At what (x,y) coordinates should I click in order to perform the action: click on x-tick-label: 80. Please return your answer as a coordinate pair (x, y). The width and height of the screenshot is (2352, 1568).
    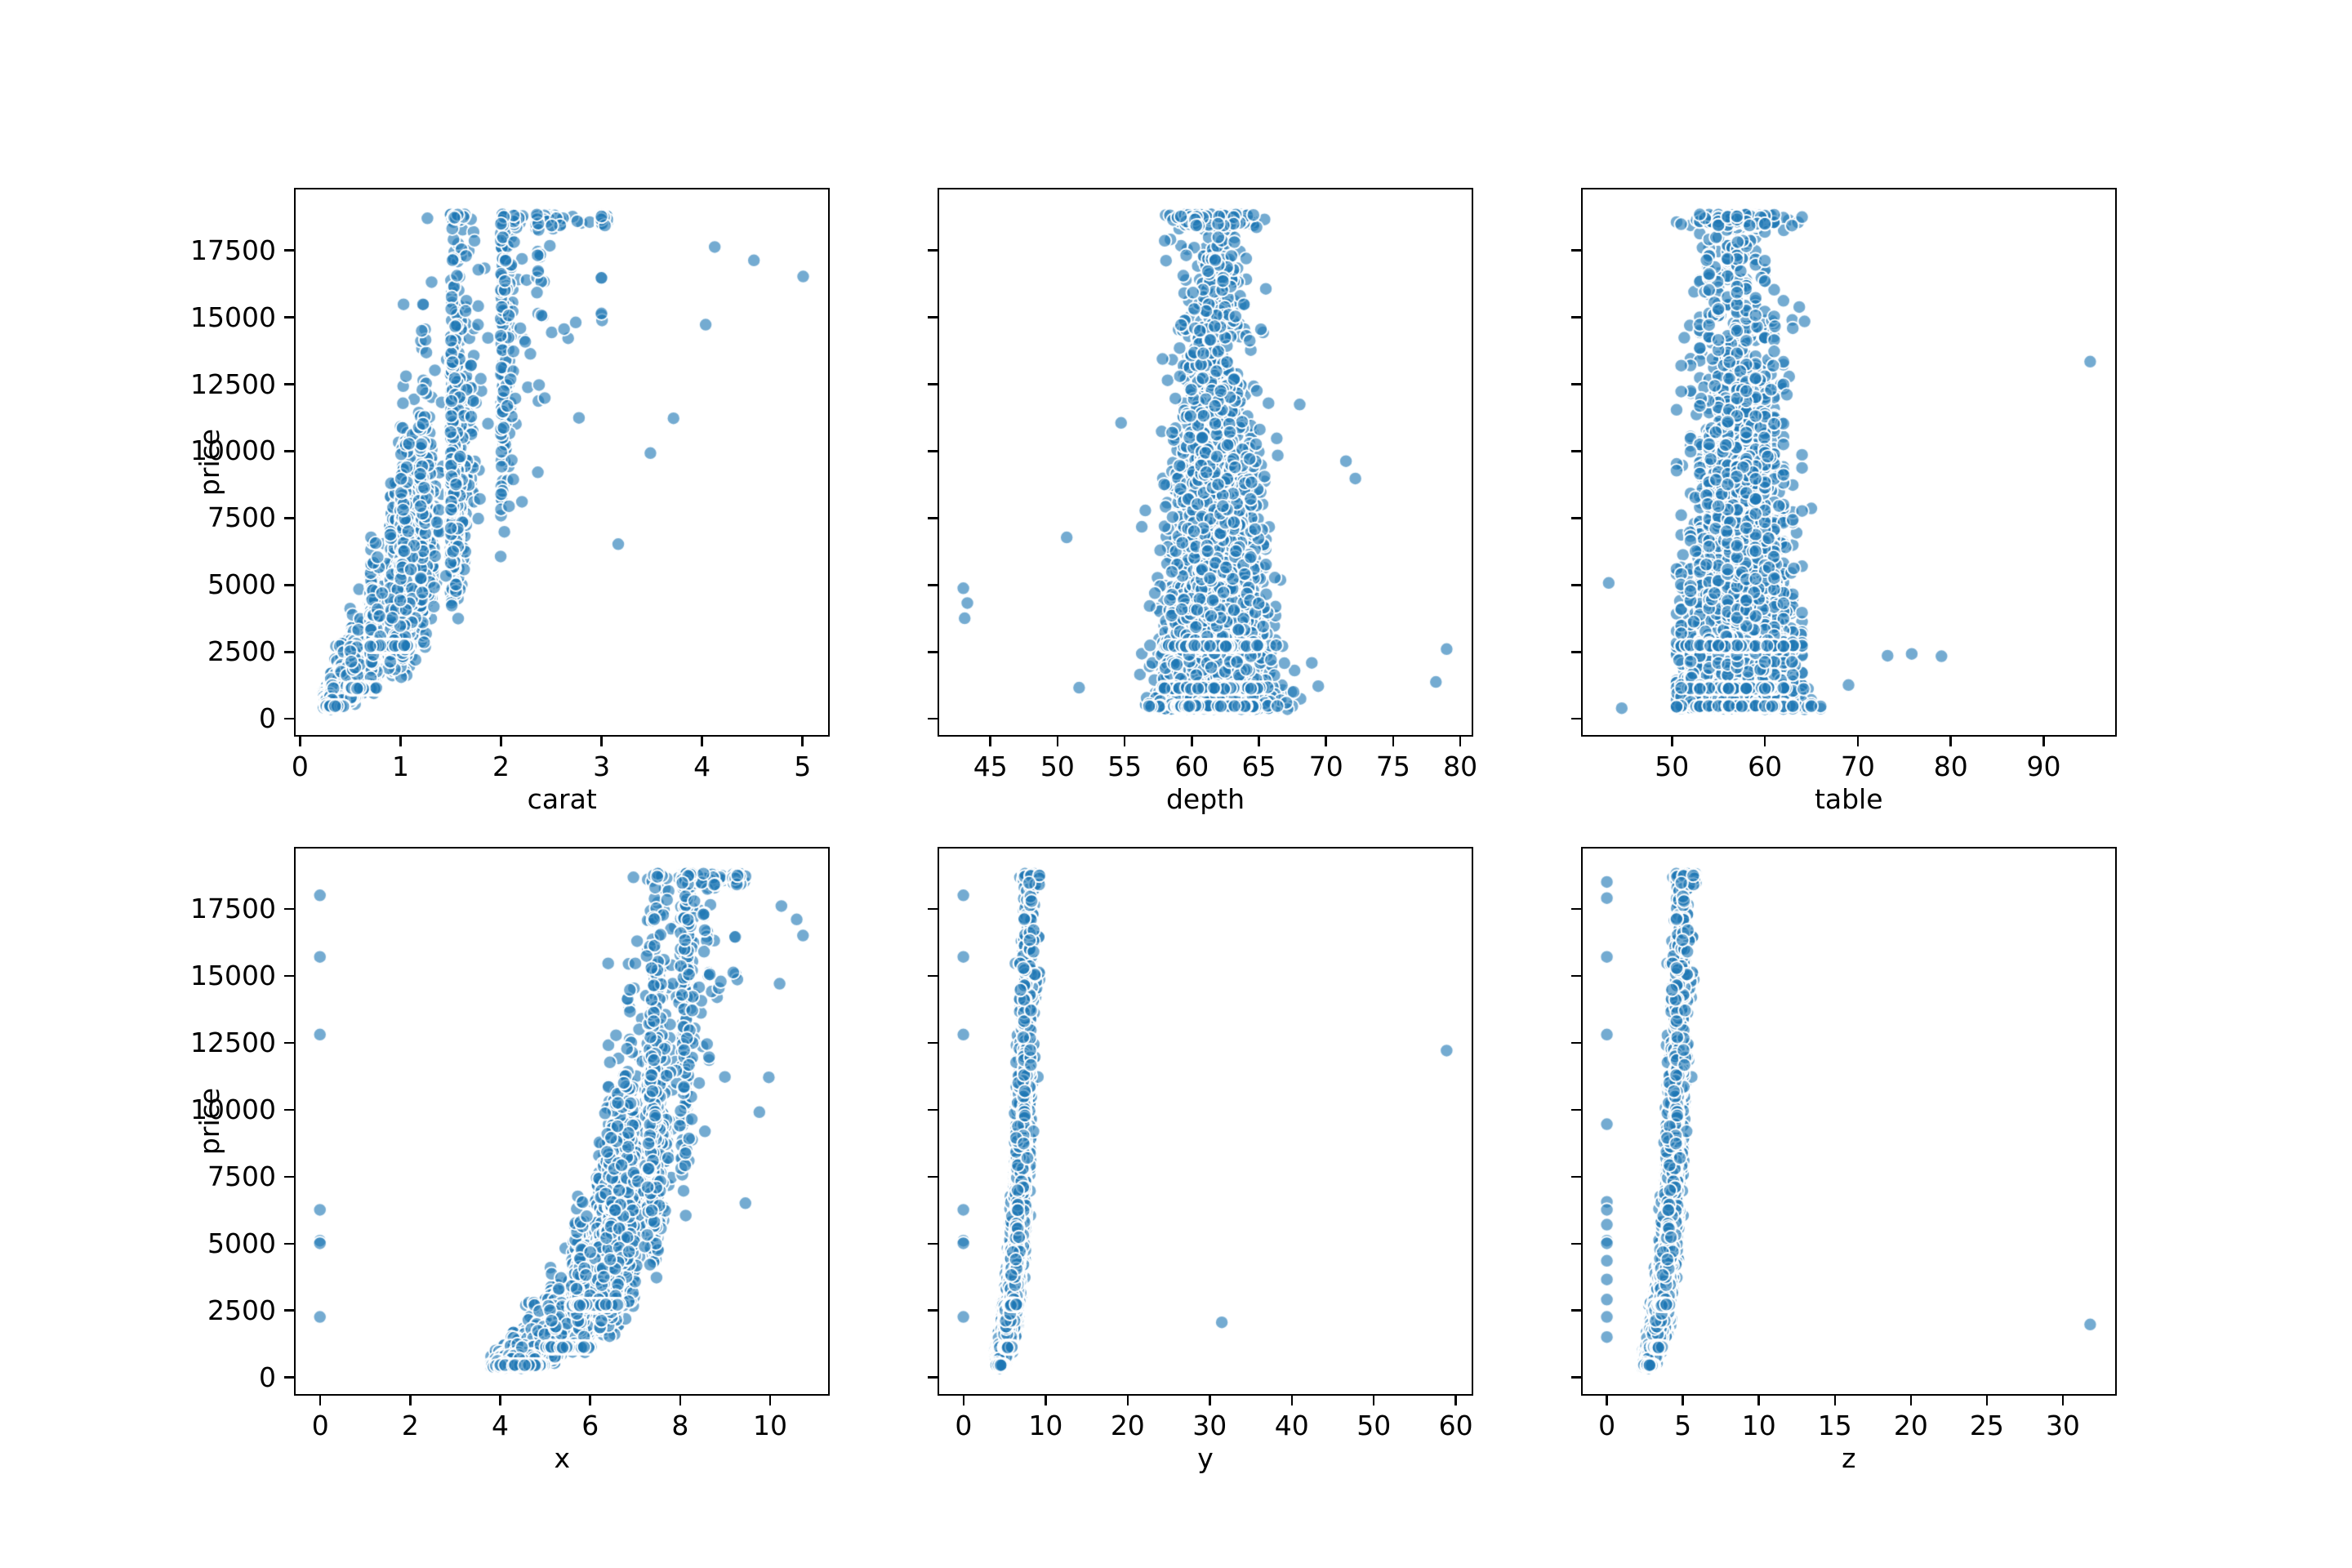
    Looking at the image, I should click on (1950, 767).